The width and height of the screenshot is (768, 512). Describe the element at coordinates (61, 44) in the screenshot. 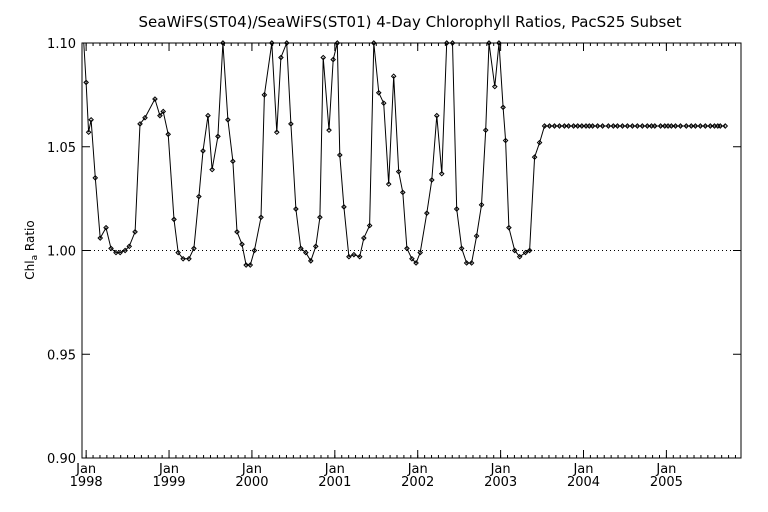

I see `y-tick-label: 1.10` at that location.